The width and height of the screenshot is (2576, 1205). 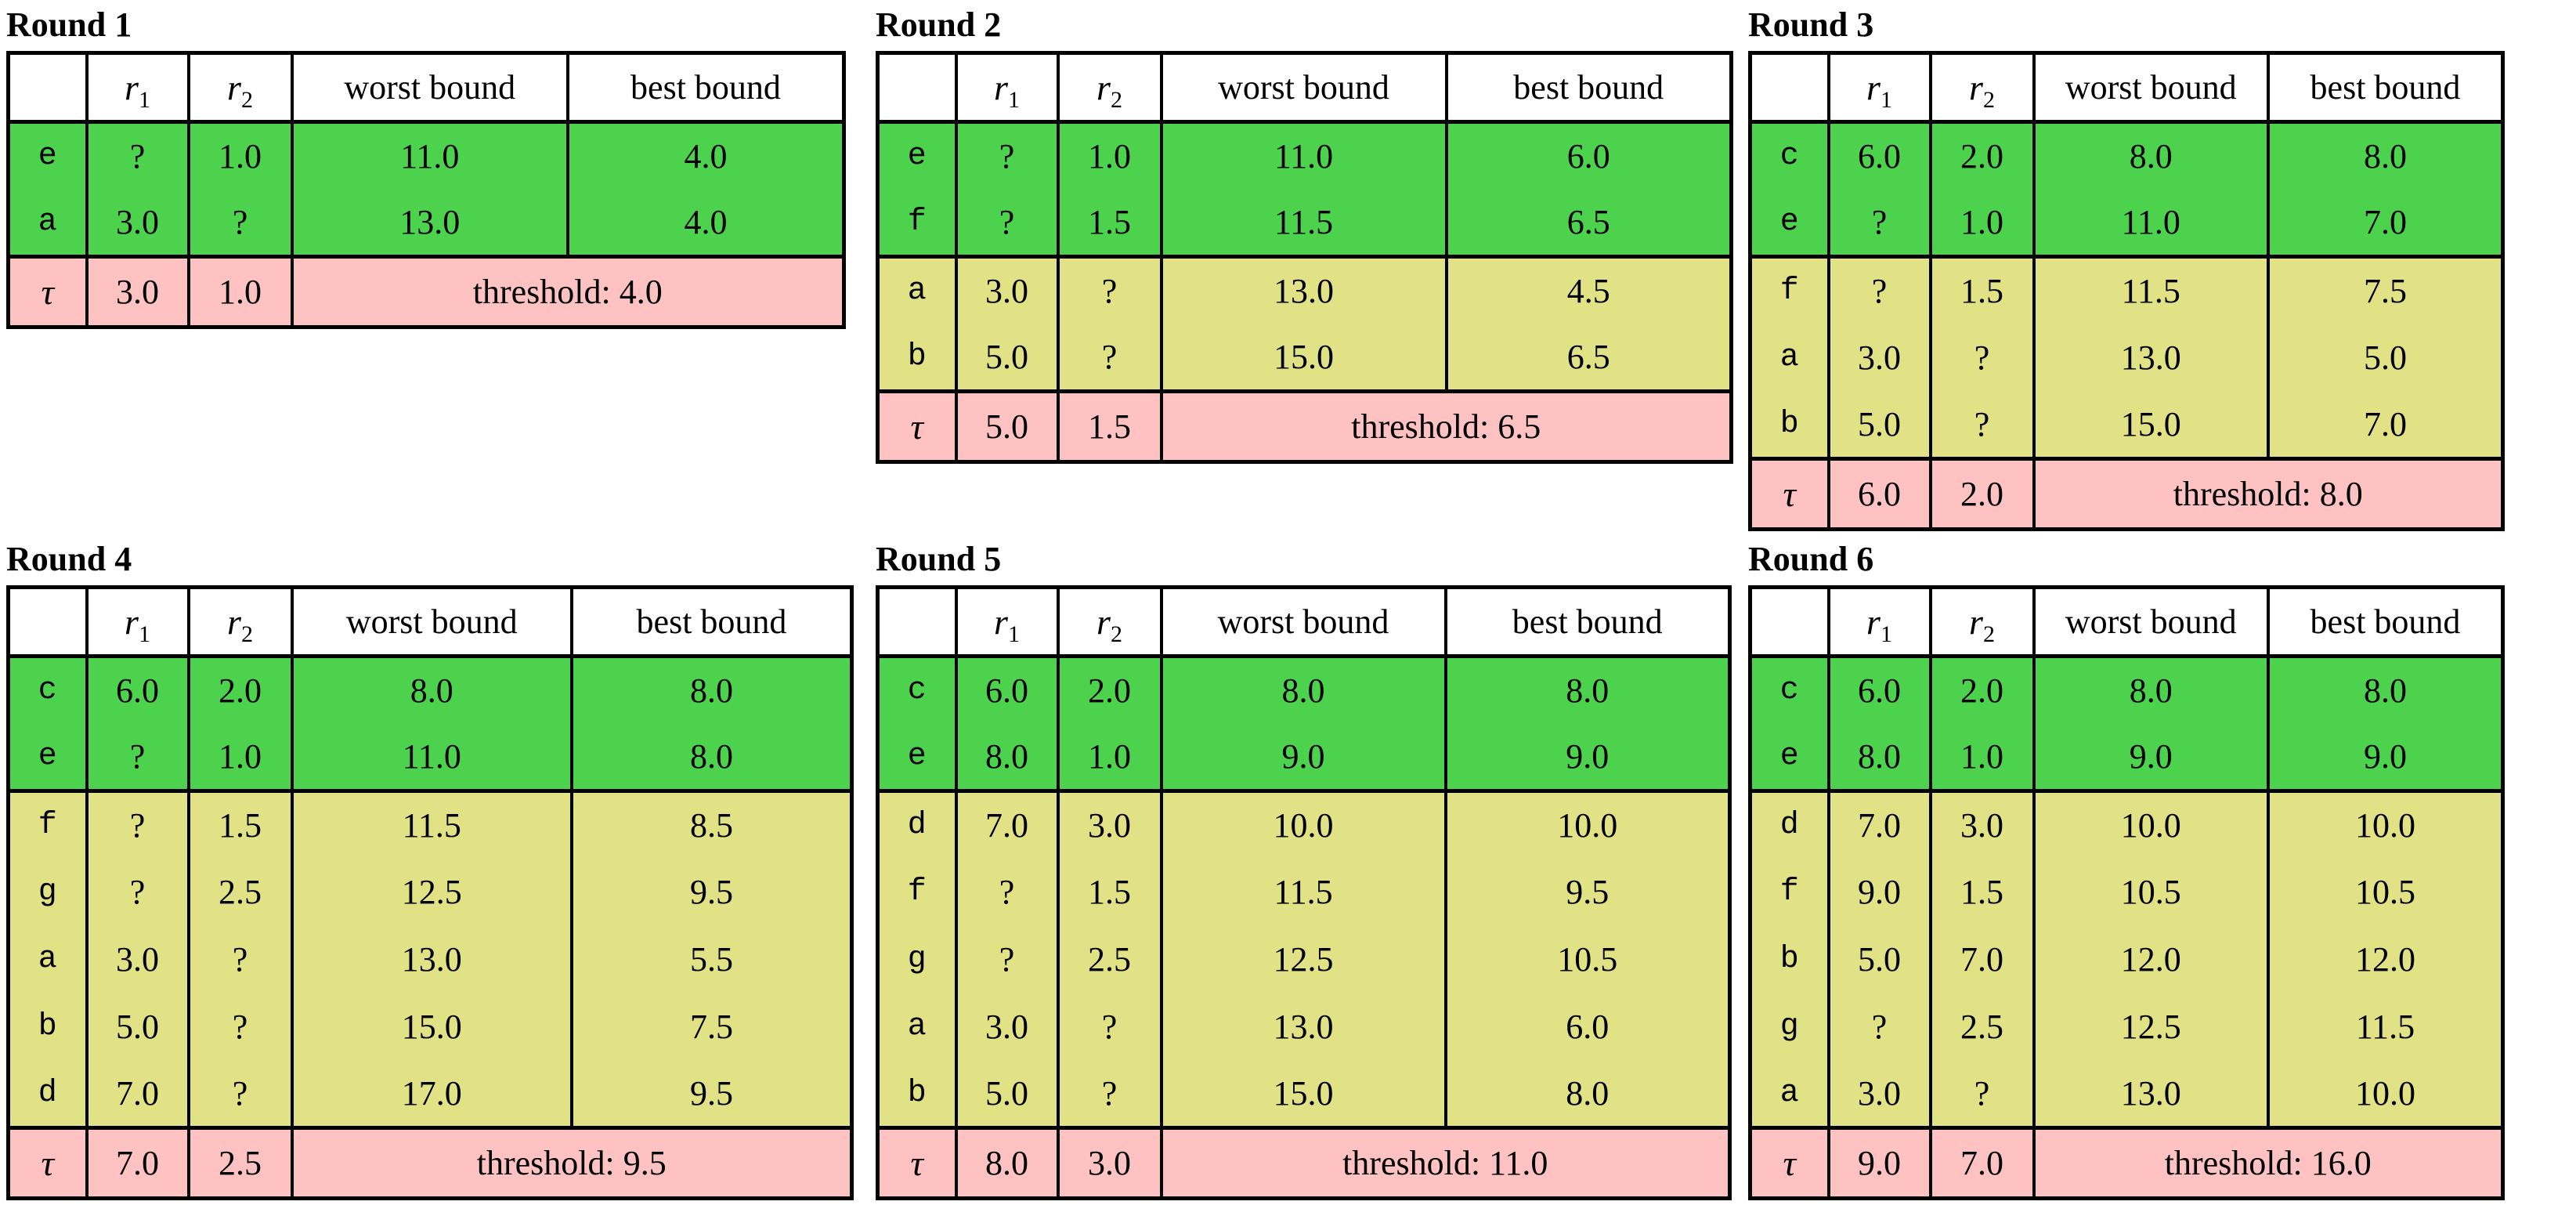 What do you see at coordinates (2386, 824) in the screenshot?
I see `best-bound-cell: 10.0` at bounding box center [2386, 824].